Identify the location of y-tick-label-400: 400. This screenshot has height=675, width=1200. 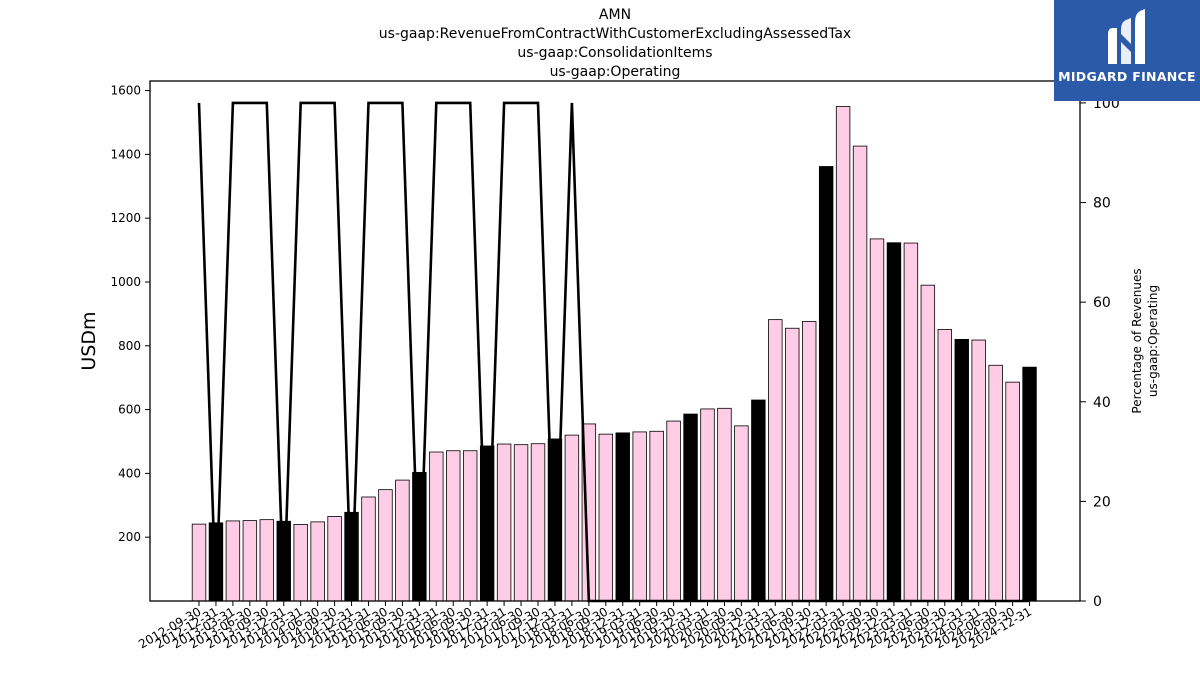
(129, 473).